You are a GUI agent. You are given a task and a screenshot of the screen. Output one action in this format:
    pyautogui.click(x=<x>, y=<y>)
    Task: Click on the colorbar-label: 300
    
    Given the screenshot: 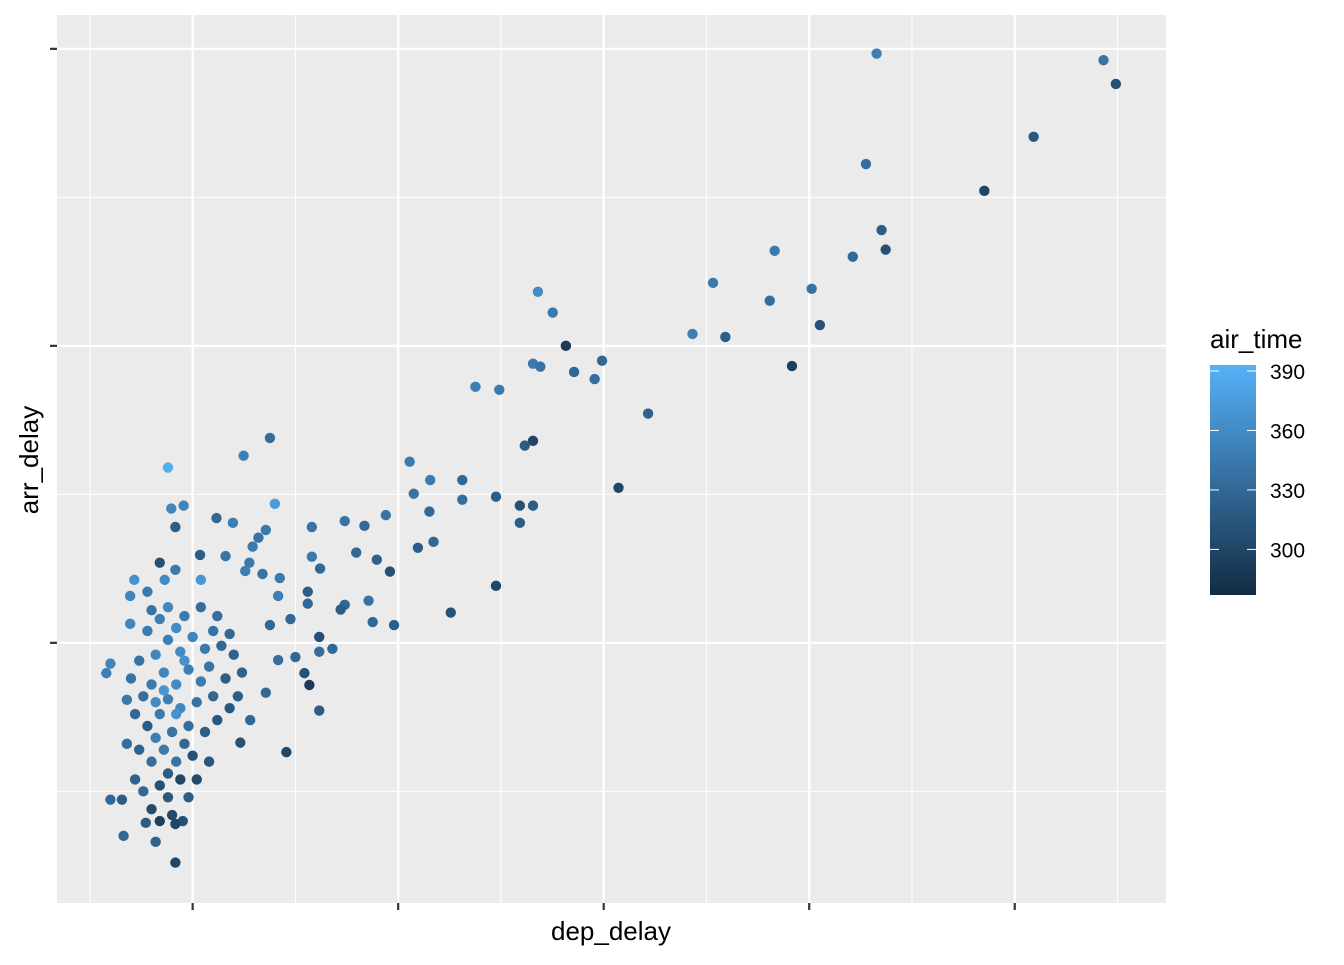 What is the action you would take?
    pyautogui.click(x=1287, y=550)
    